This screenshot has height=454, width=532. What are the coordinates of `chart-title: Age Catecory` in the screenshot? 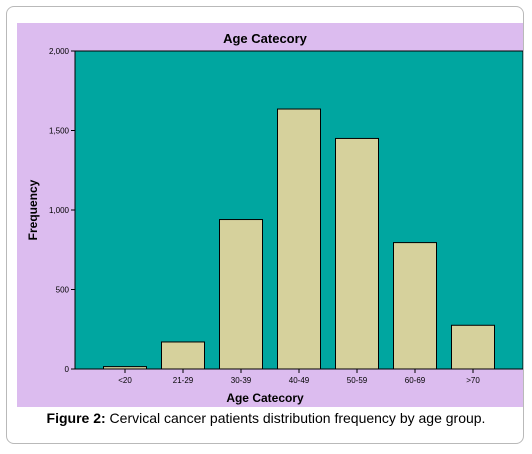 It's located at (265, 38).